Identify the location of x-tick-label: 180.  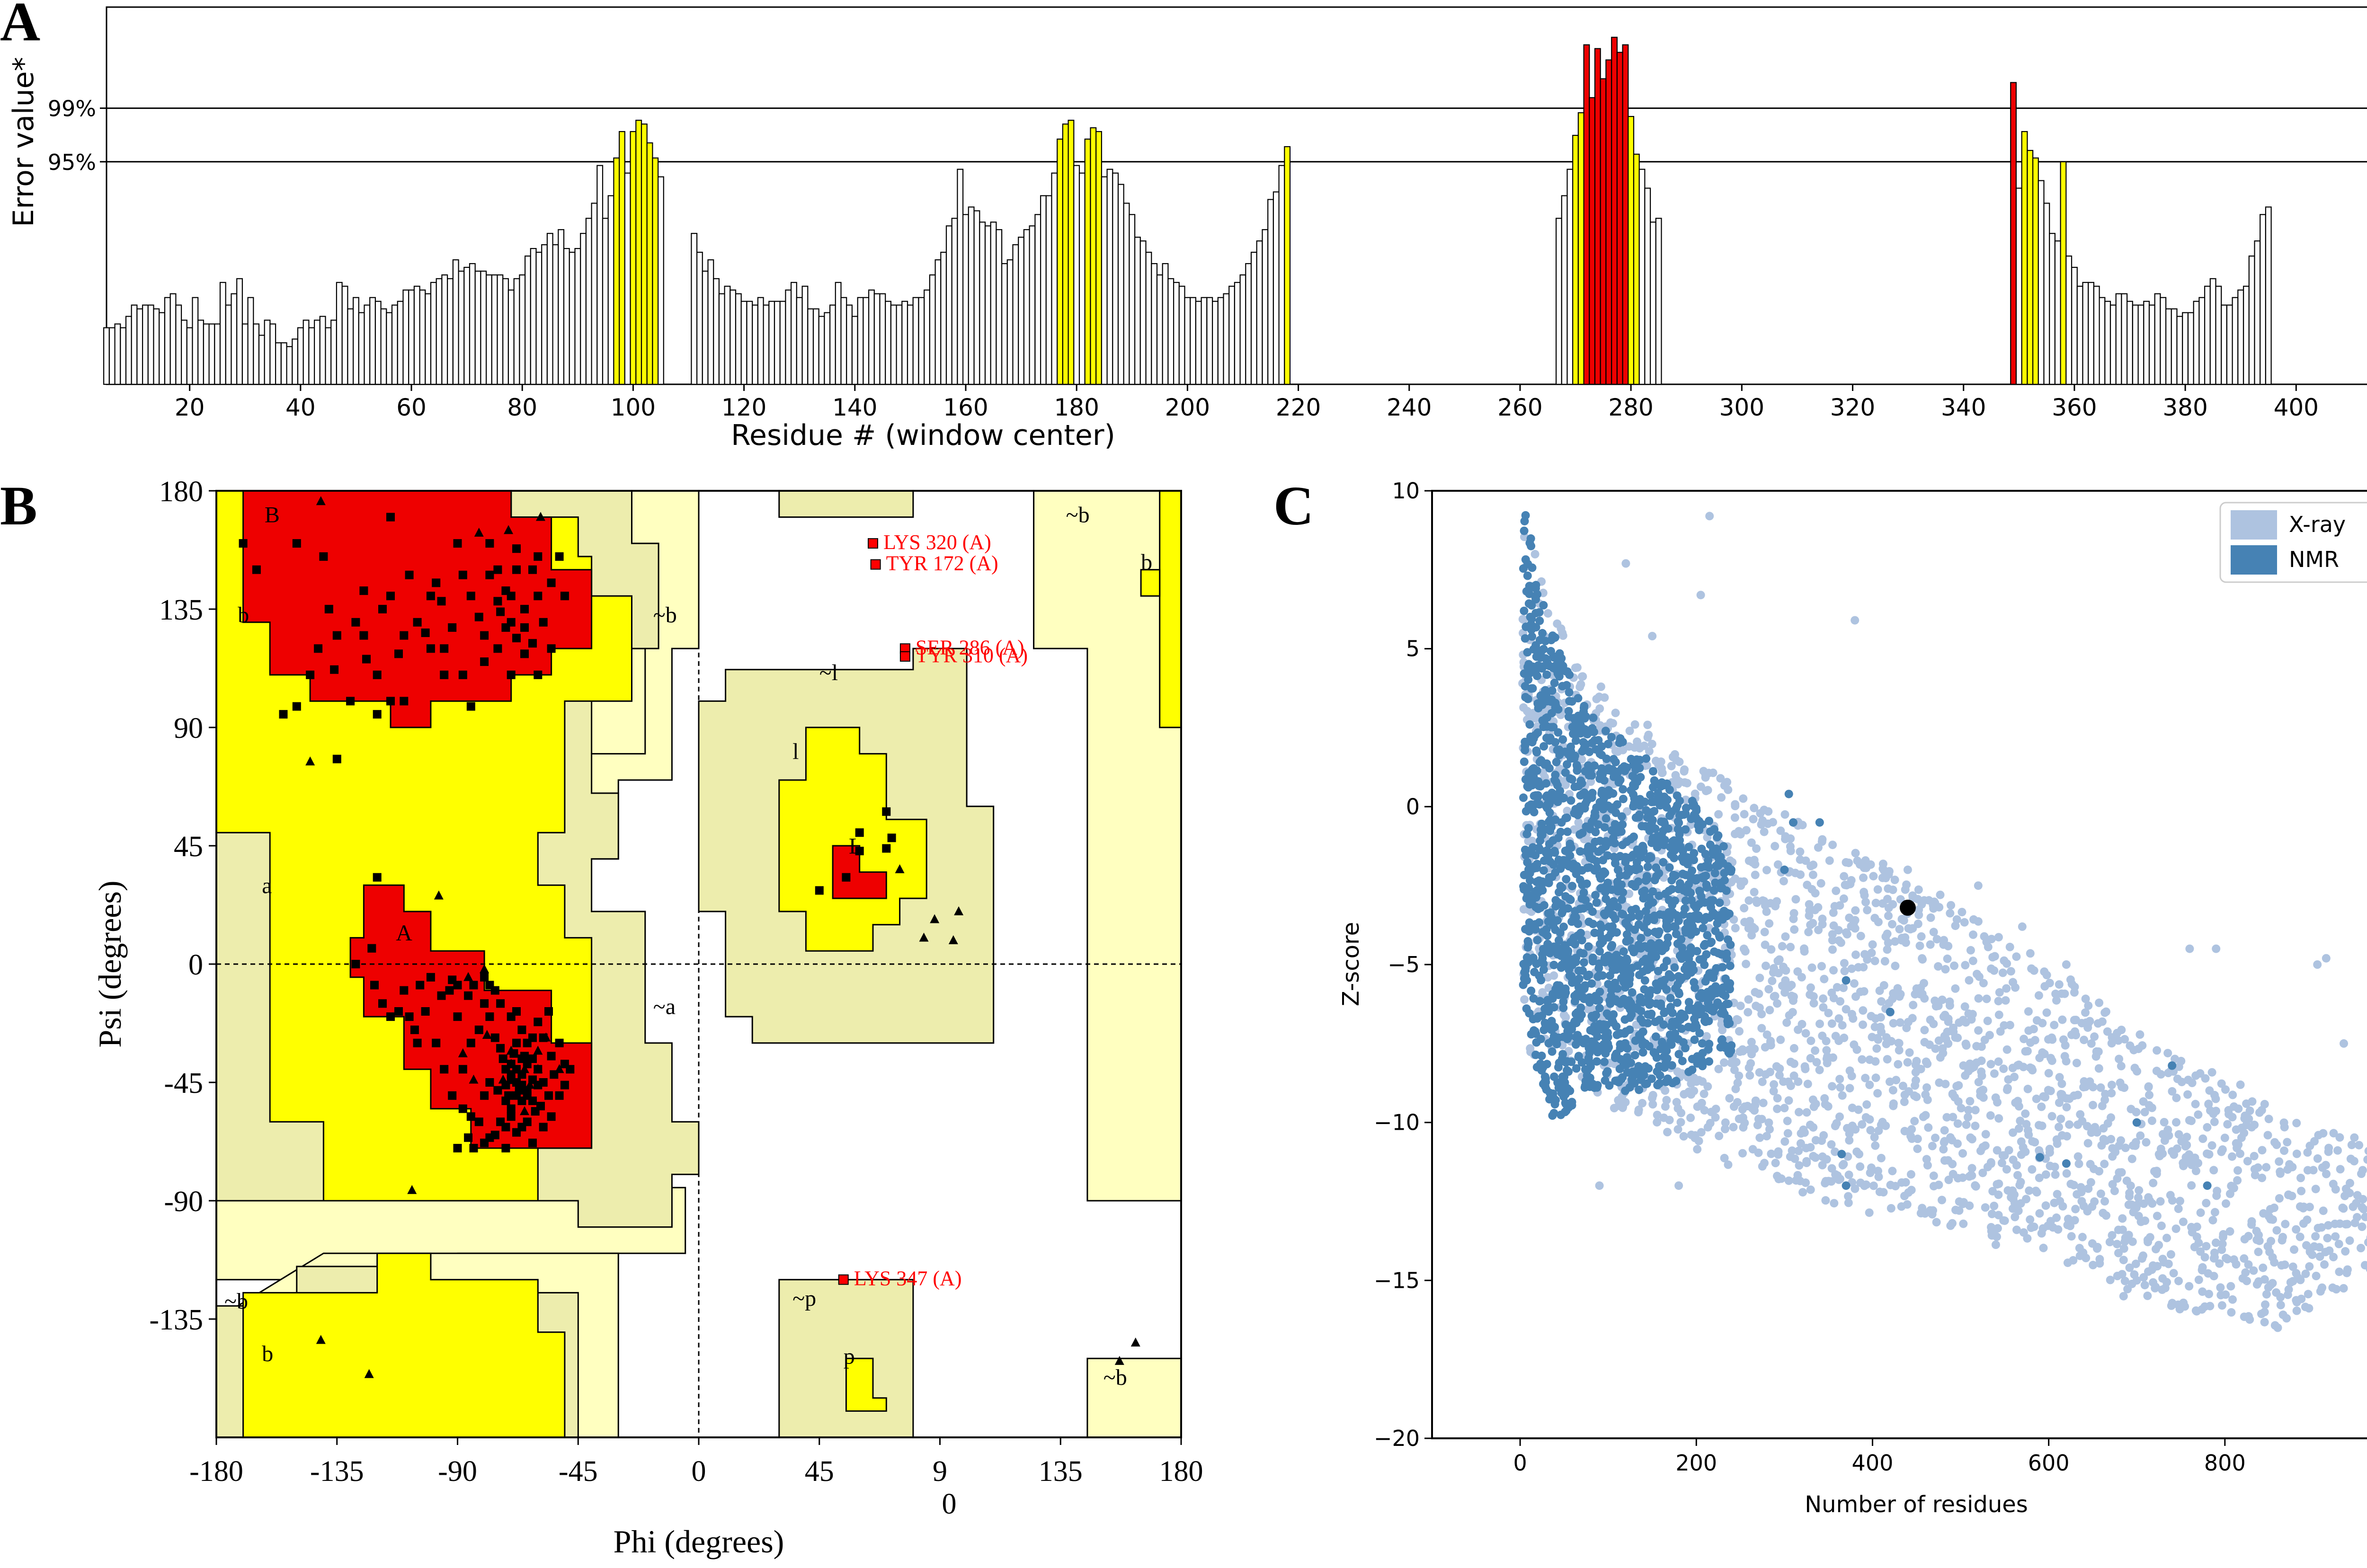
(1181, 1471).